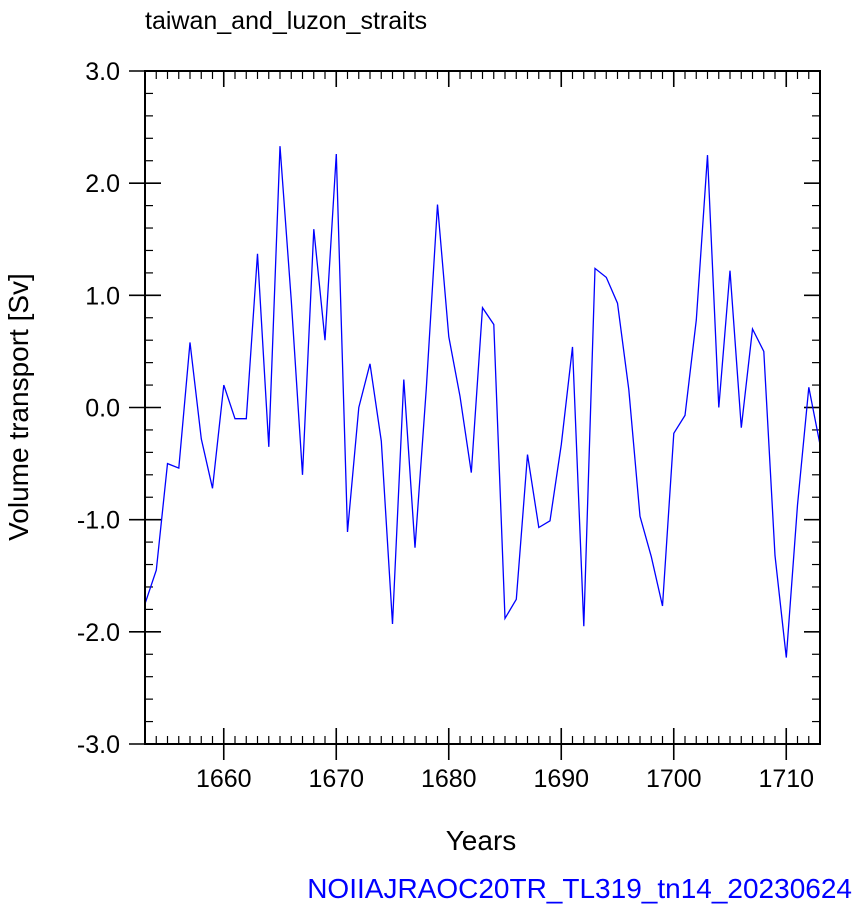  Describe the element at coordinates (102, 296) in the screenshot. I see `y-tick-label: 1.0` at that location.